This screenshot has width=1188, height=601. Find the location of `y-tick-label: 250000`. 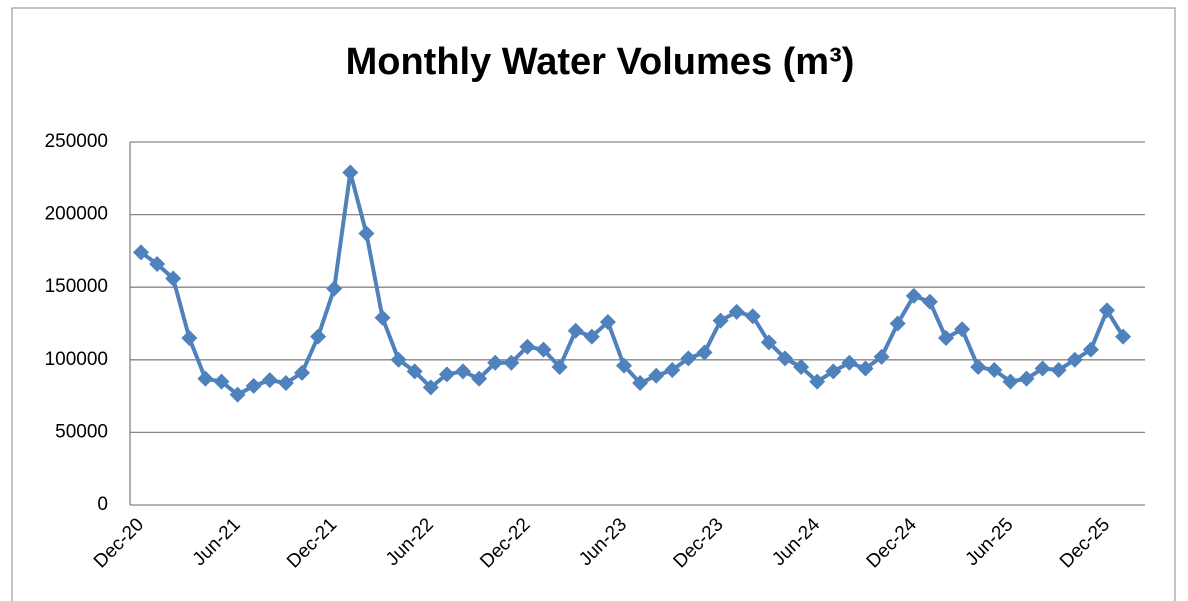

y-tick-label: 250000 is located at coordinates (76, 141).